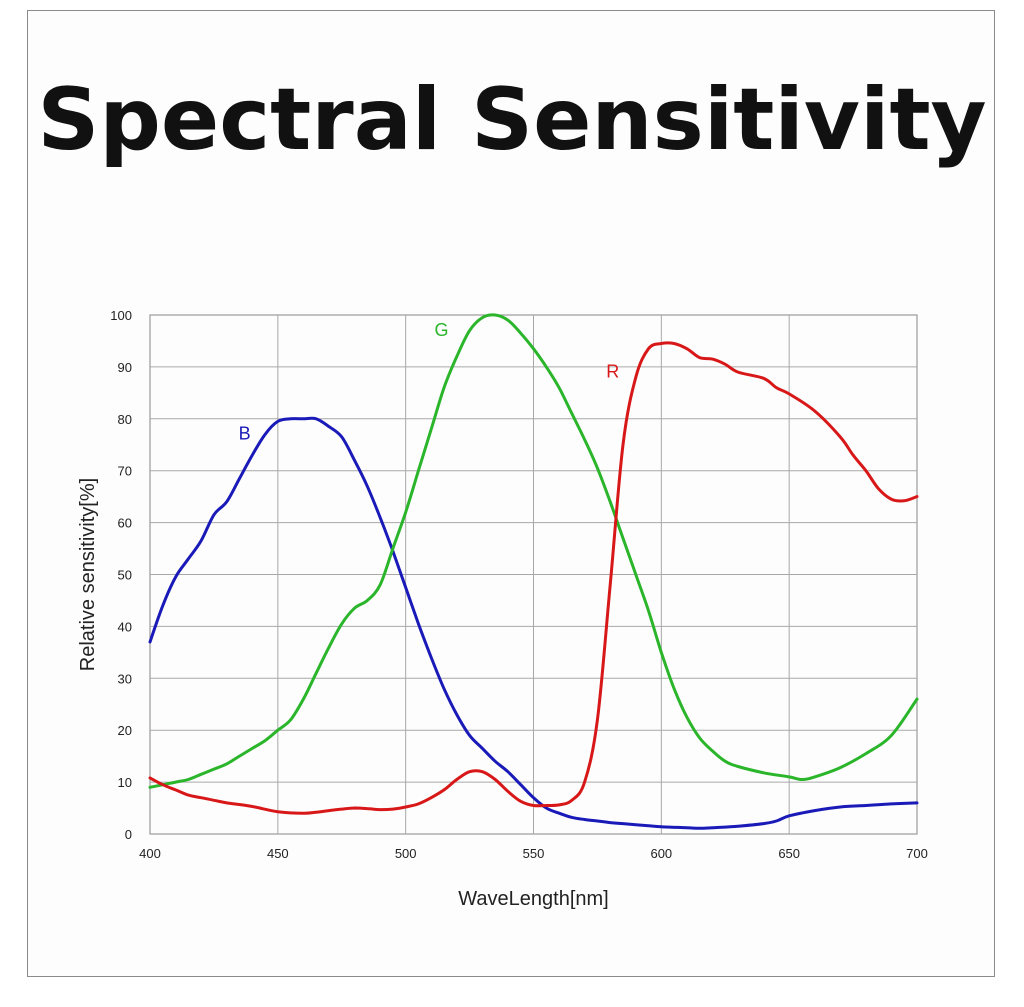  What do you see at coordinates (125, 523) in the screenshot?
I see `y-tick-label: 60` at bounding box center [125, 523].